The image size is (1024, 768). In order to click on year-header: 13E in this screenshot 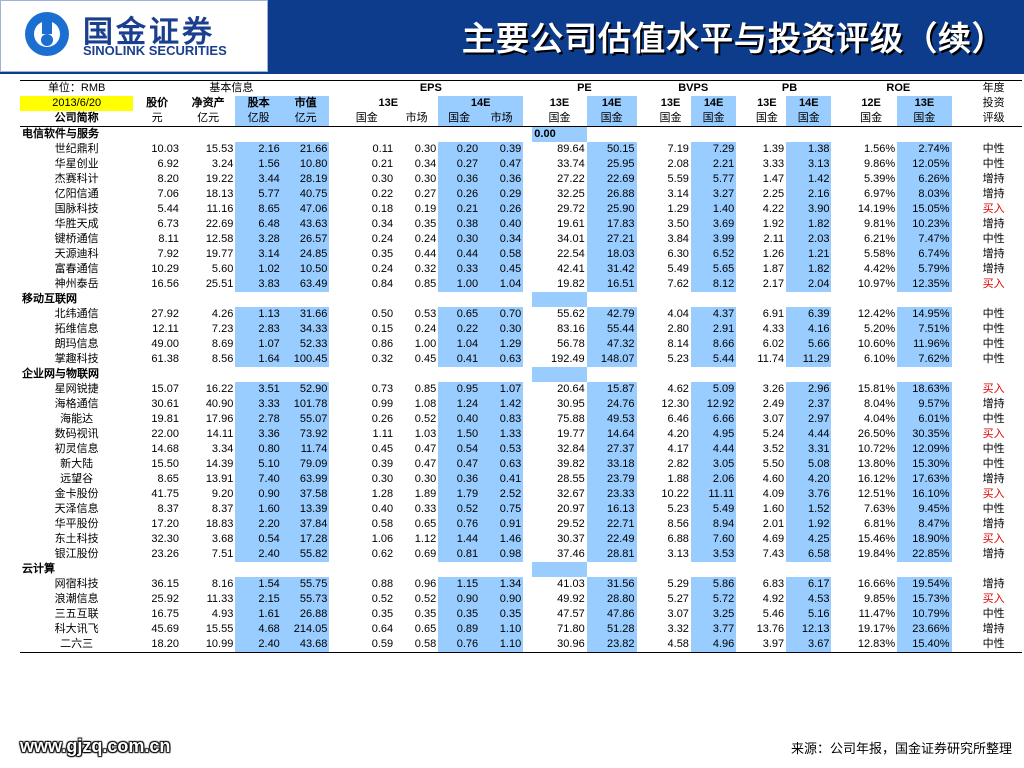, I will do `click(388, 103)`.